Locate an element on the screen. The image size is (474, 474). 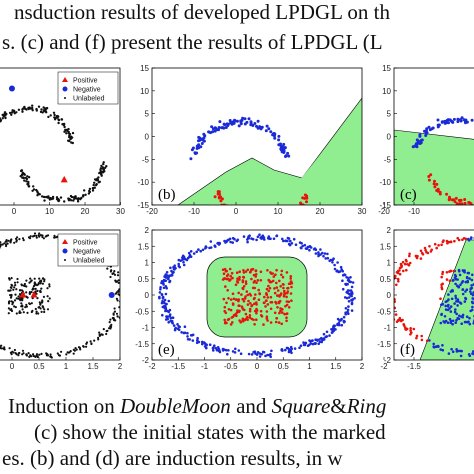
caption-segment: & is located at coordinates (338, 406).